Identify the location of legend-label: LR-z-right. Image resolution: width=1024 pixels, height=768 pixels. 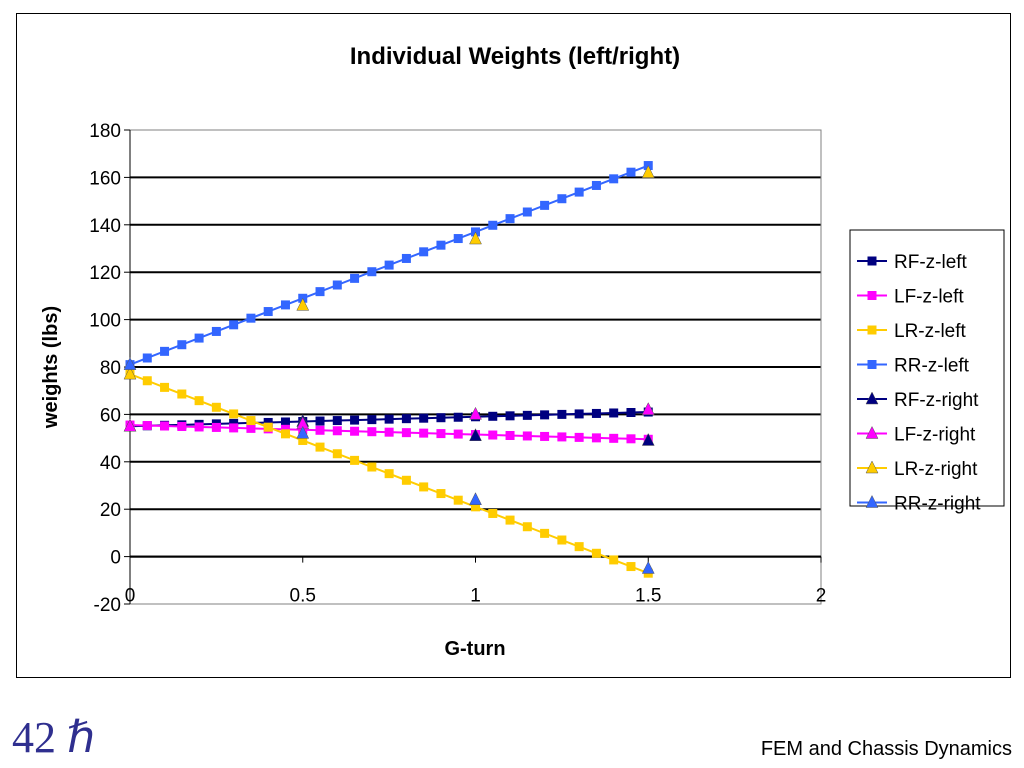
(936, 469).